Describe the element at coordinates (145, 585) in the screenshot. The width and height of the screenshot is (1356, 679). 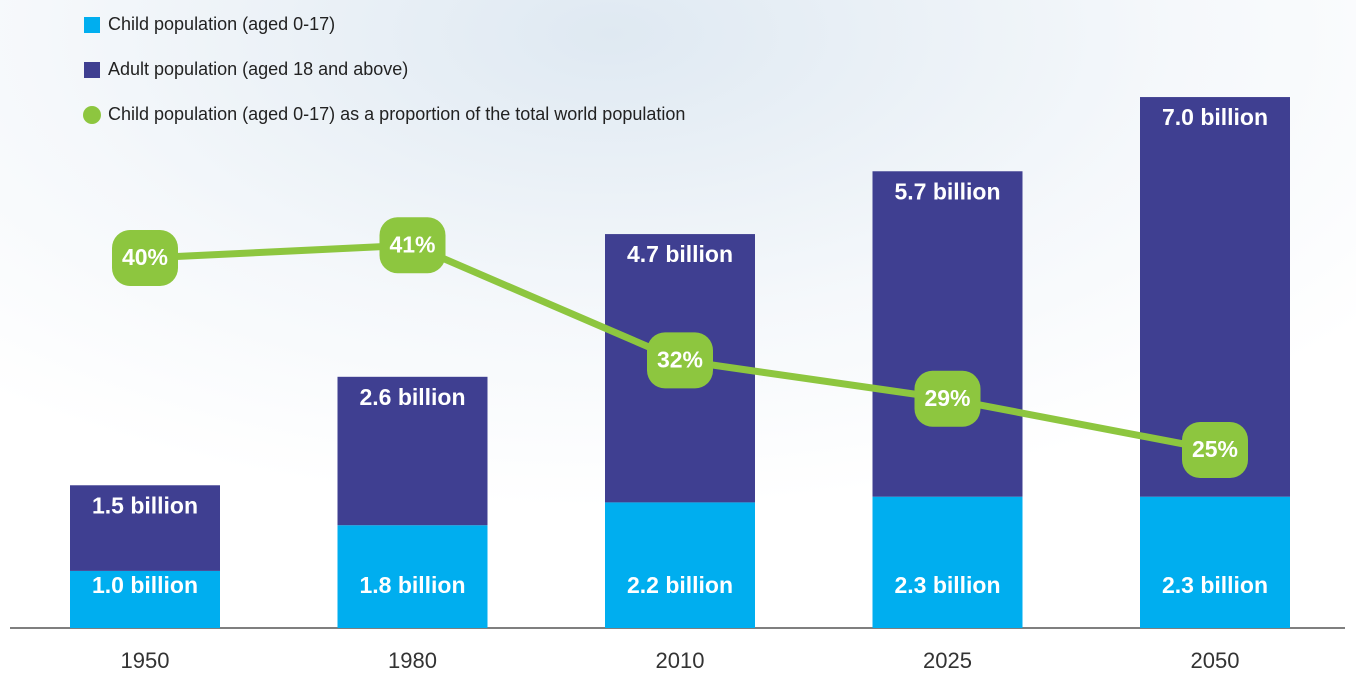
I see `bar-value-label: 1.0 billion` at that location.